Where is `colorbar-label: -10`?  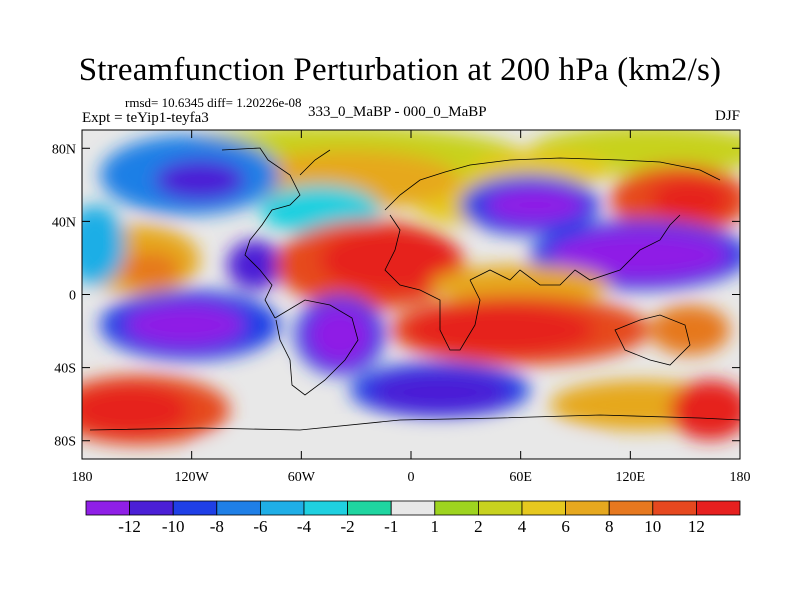 colorbar-label: -10 is located at coordinates (173, 526).